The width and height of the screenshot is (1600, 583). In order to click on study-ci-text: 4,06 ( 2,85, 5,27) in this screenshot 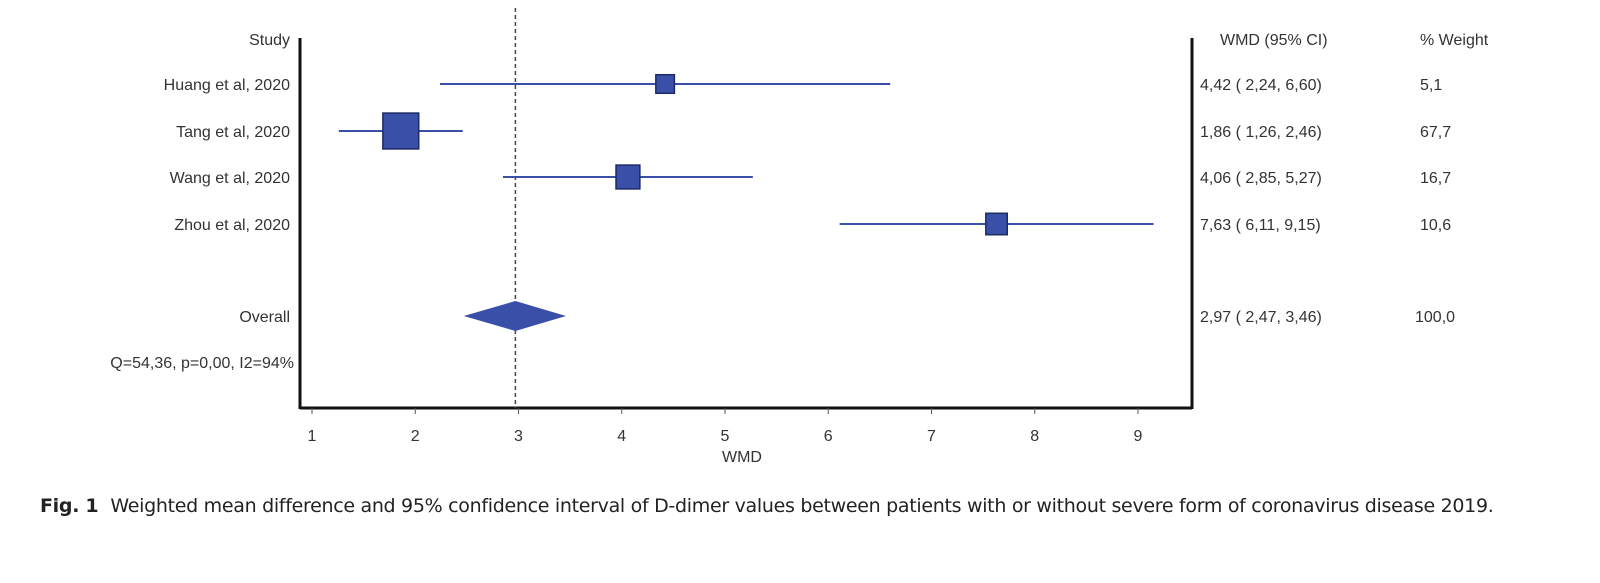, I will do `click(1261, 178)`.